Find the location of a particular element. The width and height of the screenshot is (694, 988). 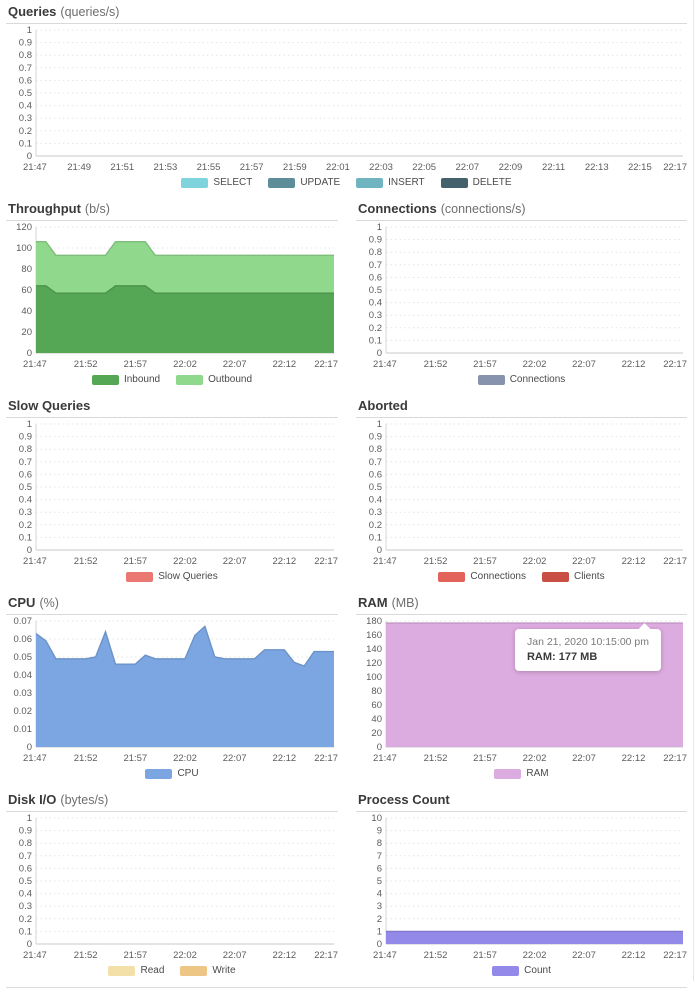

x-tick-label: 21:53 is located at coordinates (166, 167).